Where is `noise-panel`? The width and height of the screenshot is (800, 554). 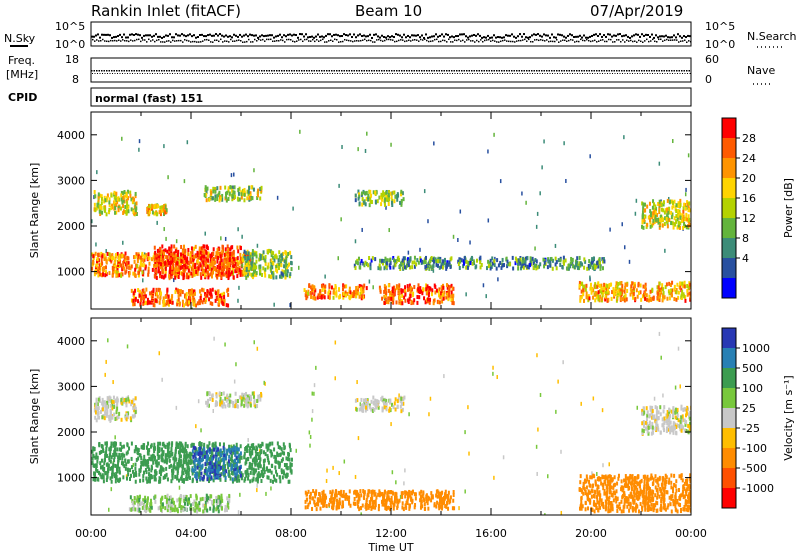 noise-panel is located at coordinates (391, 34).